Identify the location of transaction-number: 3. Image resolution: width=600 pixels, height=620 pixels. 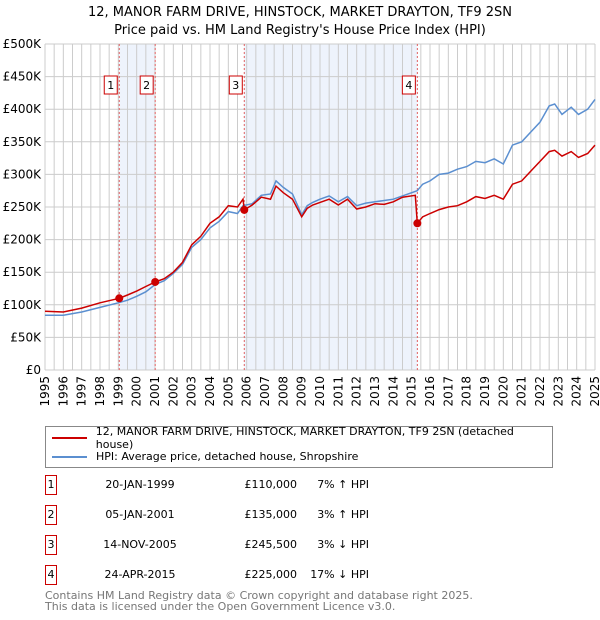
(51, 545).